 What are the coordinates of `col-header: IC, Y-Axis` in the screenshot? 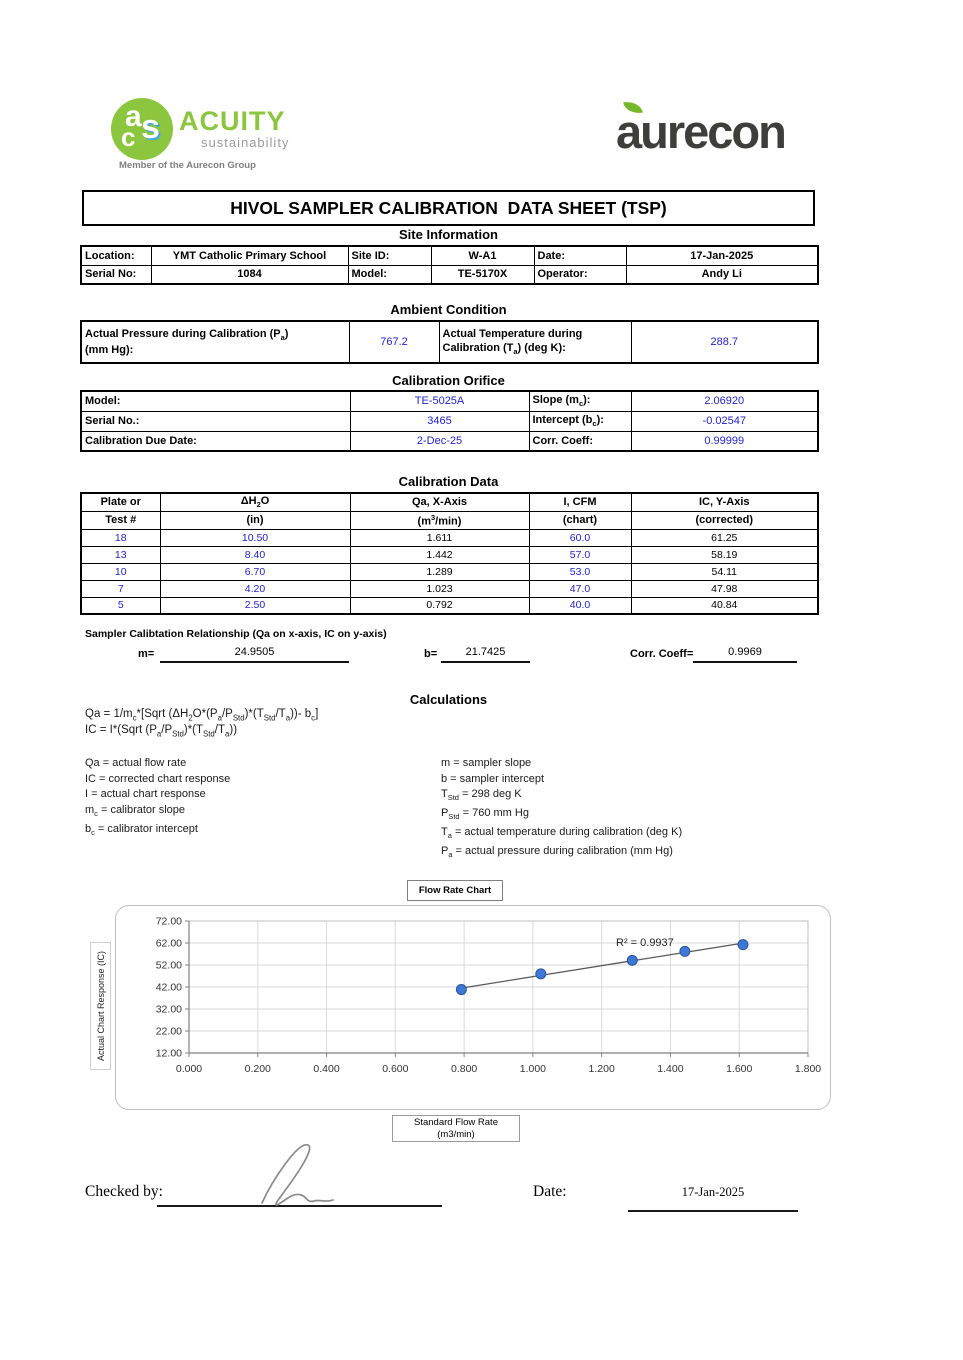 It's located at (724, 502).